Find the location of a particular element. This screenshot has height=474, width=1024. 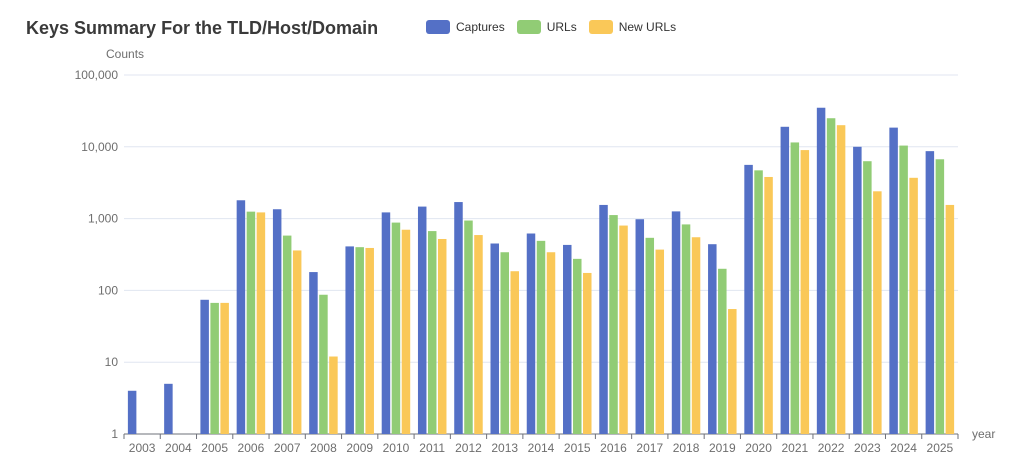

bar-new-urls-2019 is located at coordinates (732, 371).